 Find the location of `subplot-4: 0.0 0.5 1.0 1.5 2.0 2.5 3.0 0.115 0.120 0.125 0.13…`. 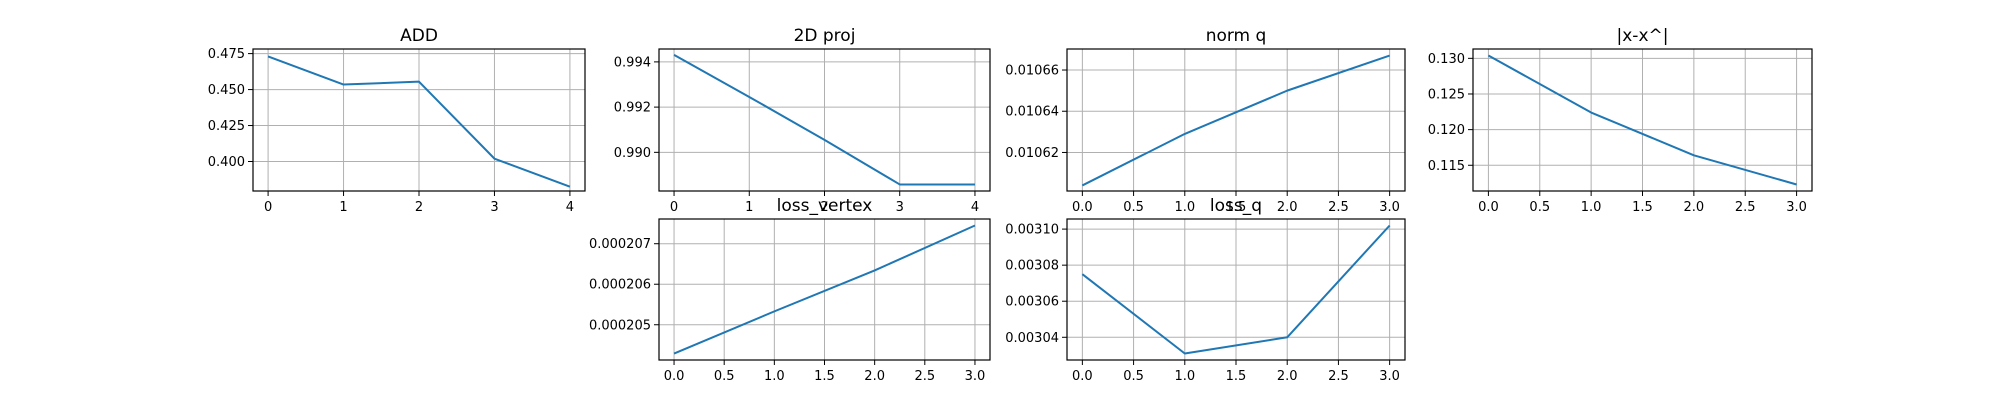

subplot-4: 0.0 0.5 1.0 1.5 2.0 2.5 3.0 0.115 0.120 0.125 0.13… is located at coordinates (1620, 120).